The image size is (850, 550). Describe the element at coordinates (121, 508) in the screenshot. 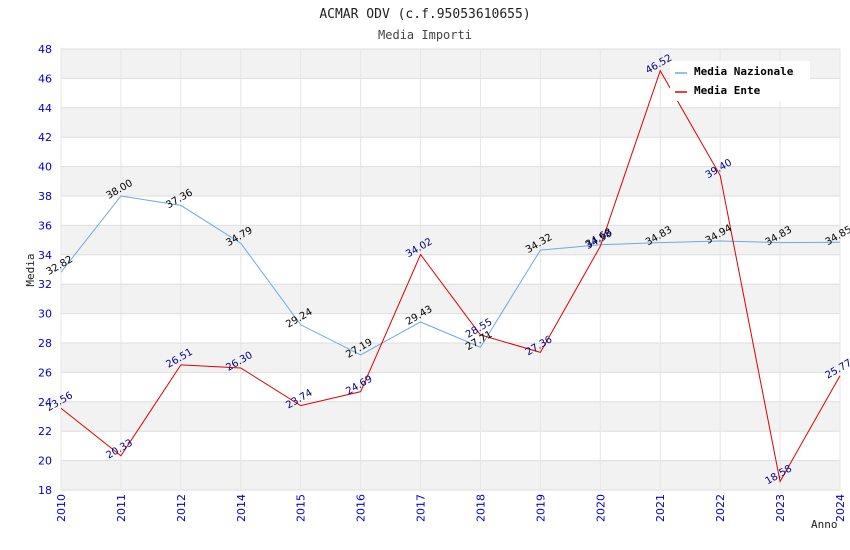

I see `x-tick-label: 2011` at that location.